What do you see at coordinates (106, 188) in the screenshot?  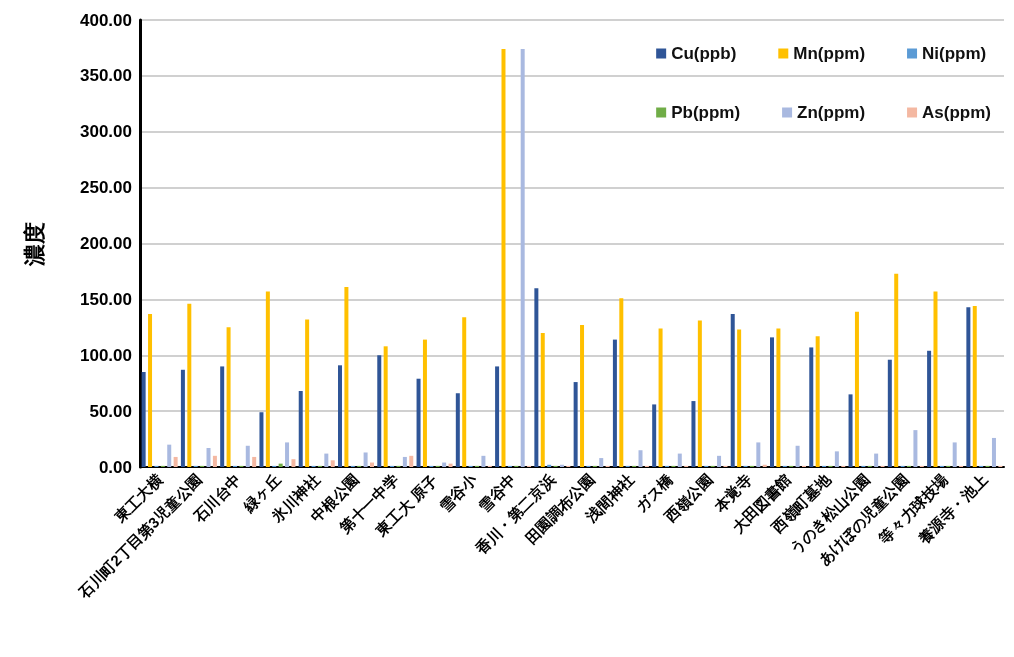 I see `y-tick-label: 250.00` at bounding box center [106, 188].